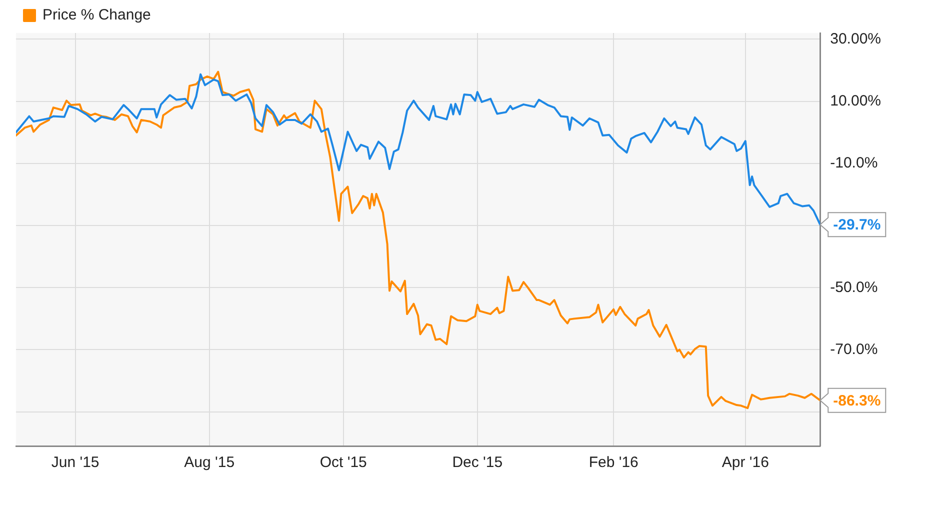  I want to click on x-tick-label: Dec '15, so click(477, 463).